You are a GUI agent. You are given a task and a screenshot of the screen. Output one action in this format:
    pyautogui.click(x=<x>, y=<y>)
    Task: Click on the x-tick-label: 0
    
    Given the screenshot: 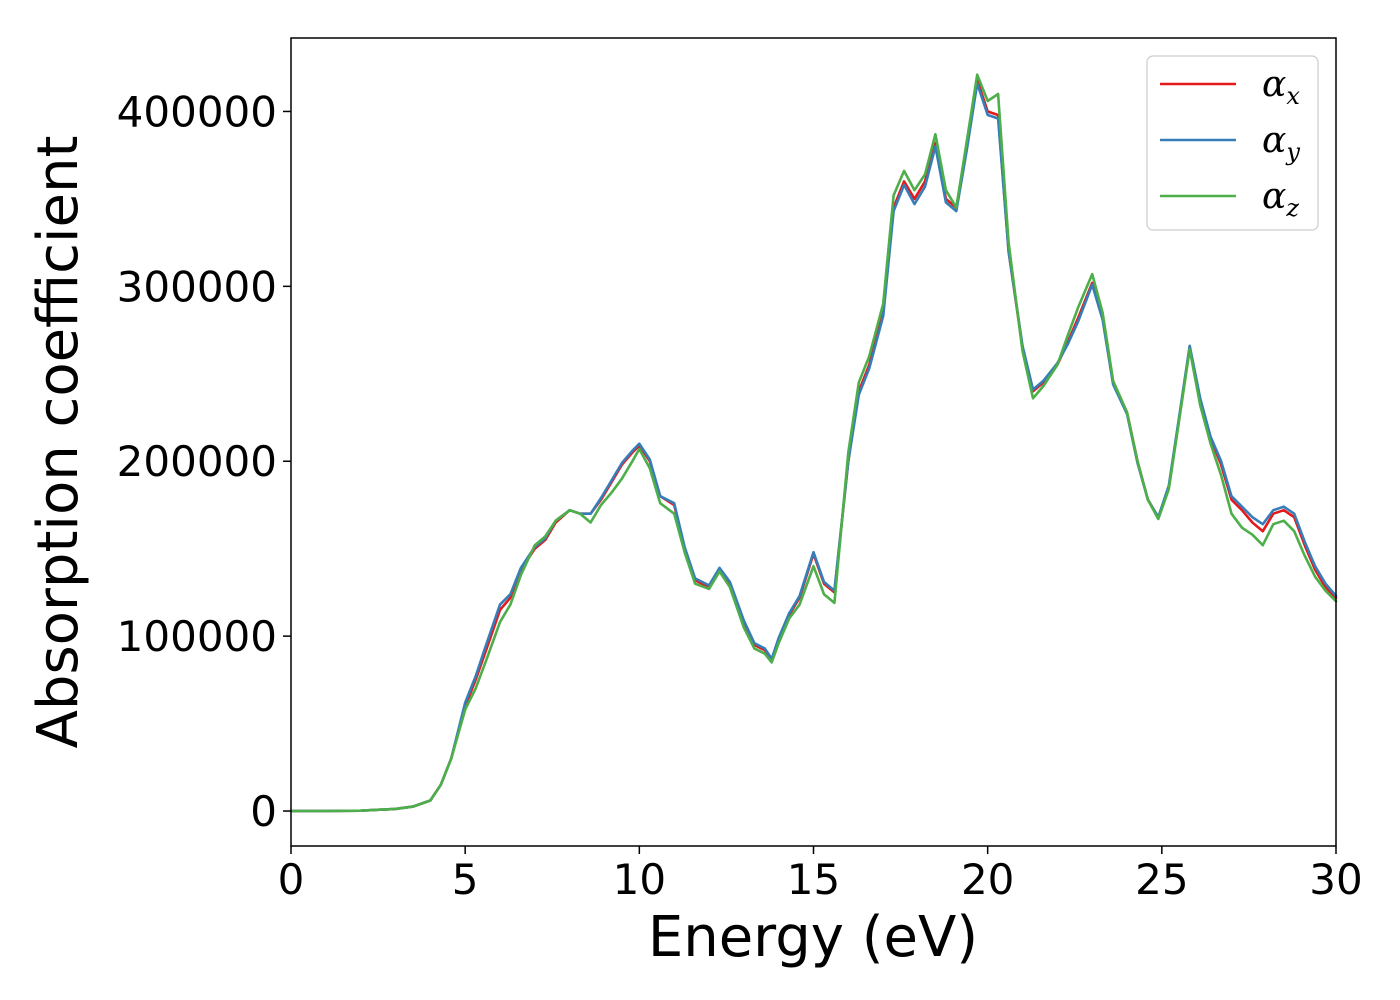 What is the action you would take?
    pyautogui.click(x=291, y=879)
    